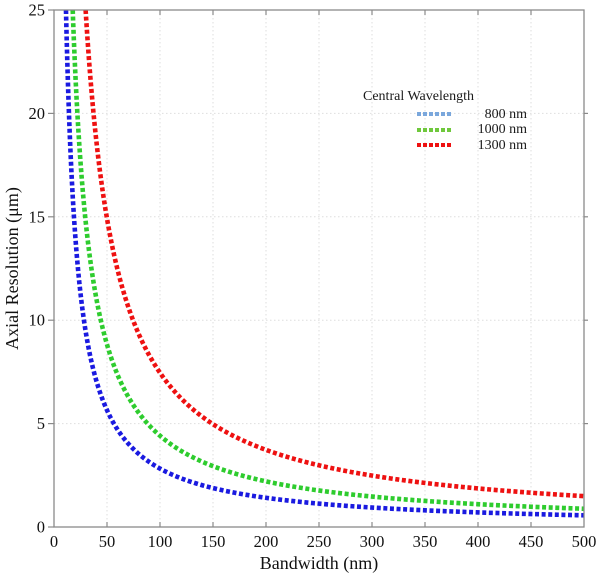 The height and width of the screenshot is (577, 600). What do you see at coordinates (37, 10) in the screenshot?
I see `y-tick-label: 25` at bounding box center [37, 10].